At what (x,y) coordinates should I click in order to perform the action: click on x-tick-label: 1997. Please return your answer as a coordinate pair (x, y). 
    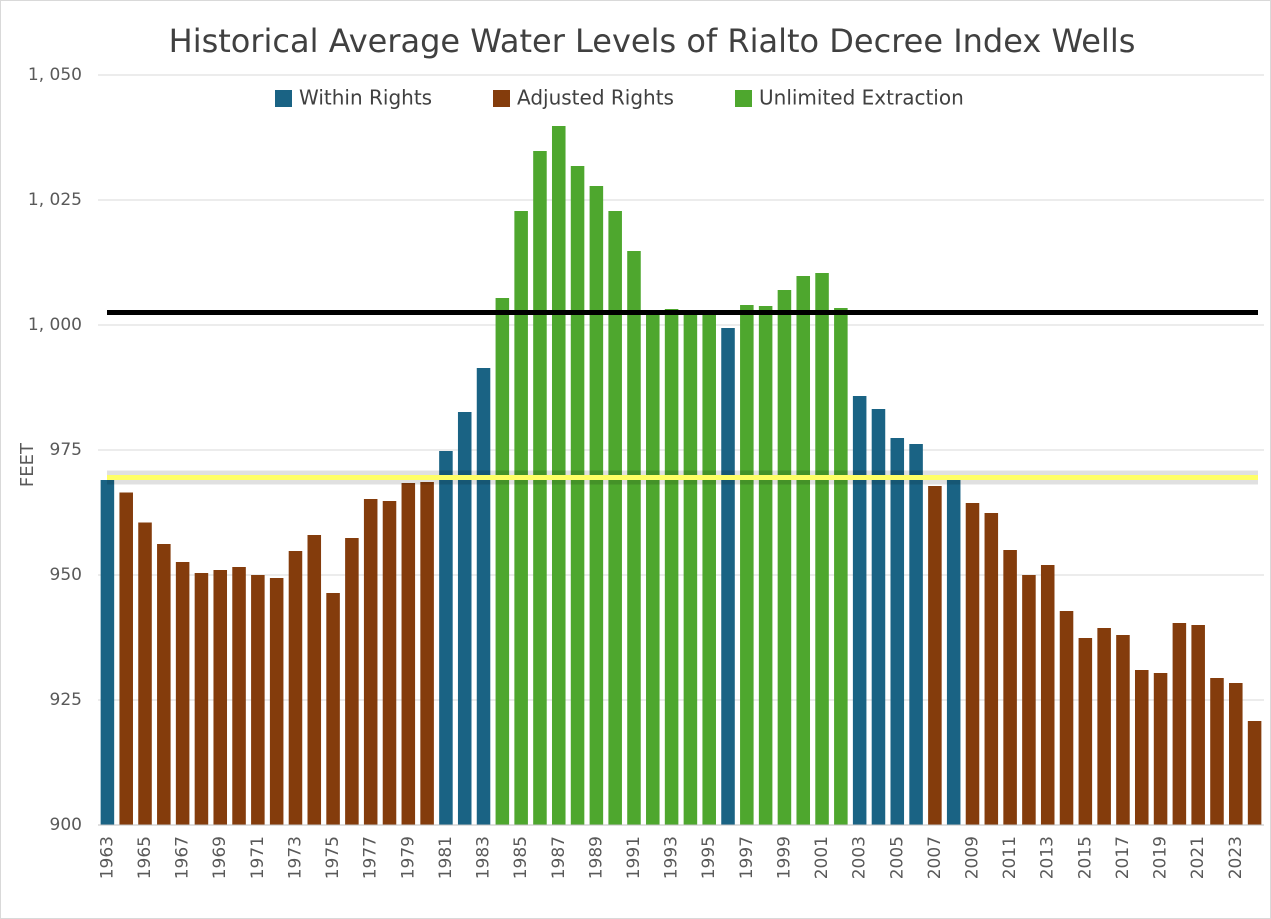
    Looking at the image, I should click on (747, 857).